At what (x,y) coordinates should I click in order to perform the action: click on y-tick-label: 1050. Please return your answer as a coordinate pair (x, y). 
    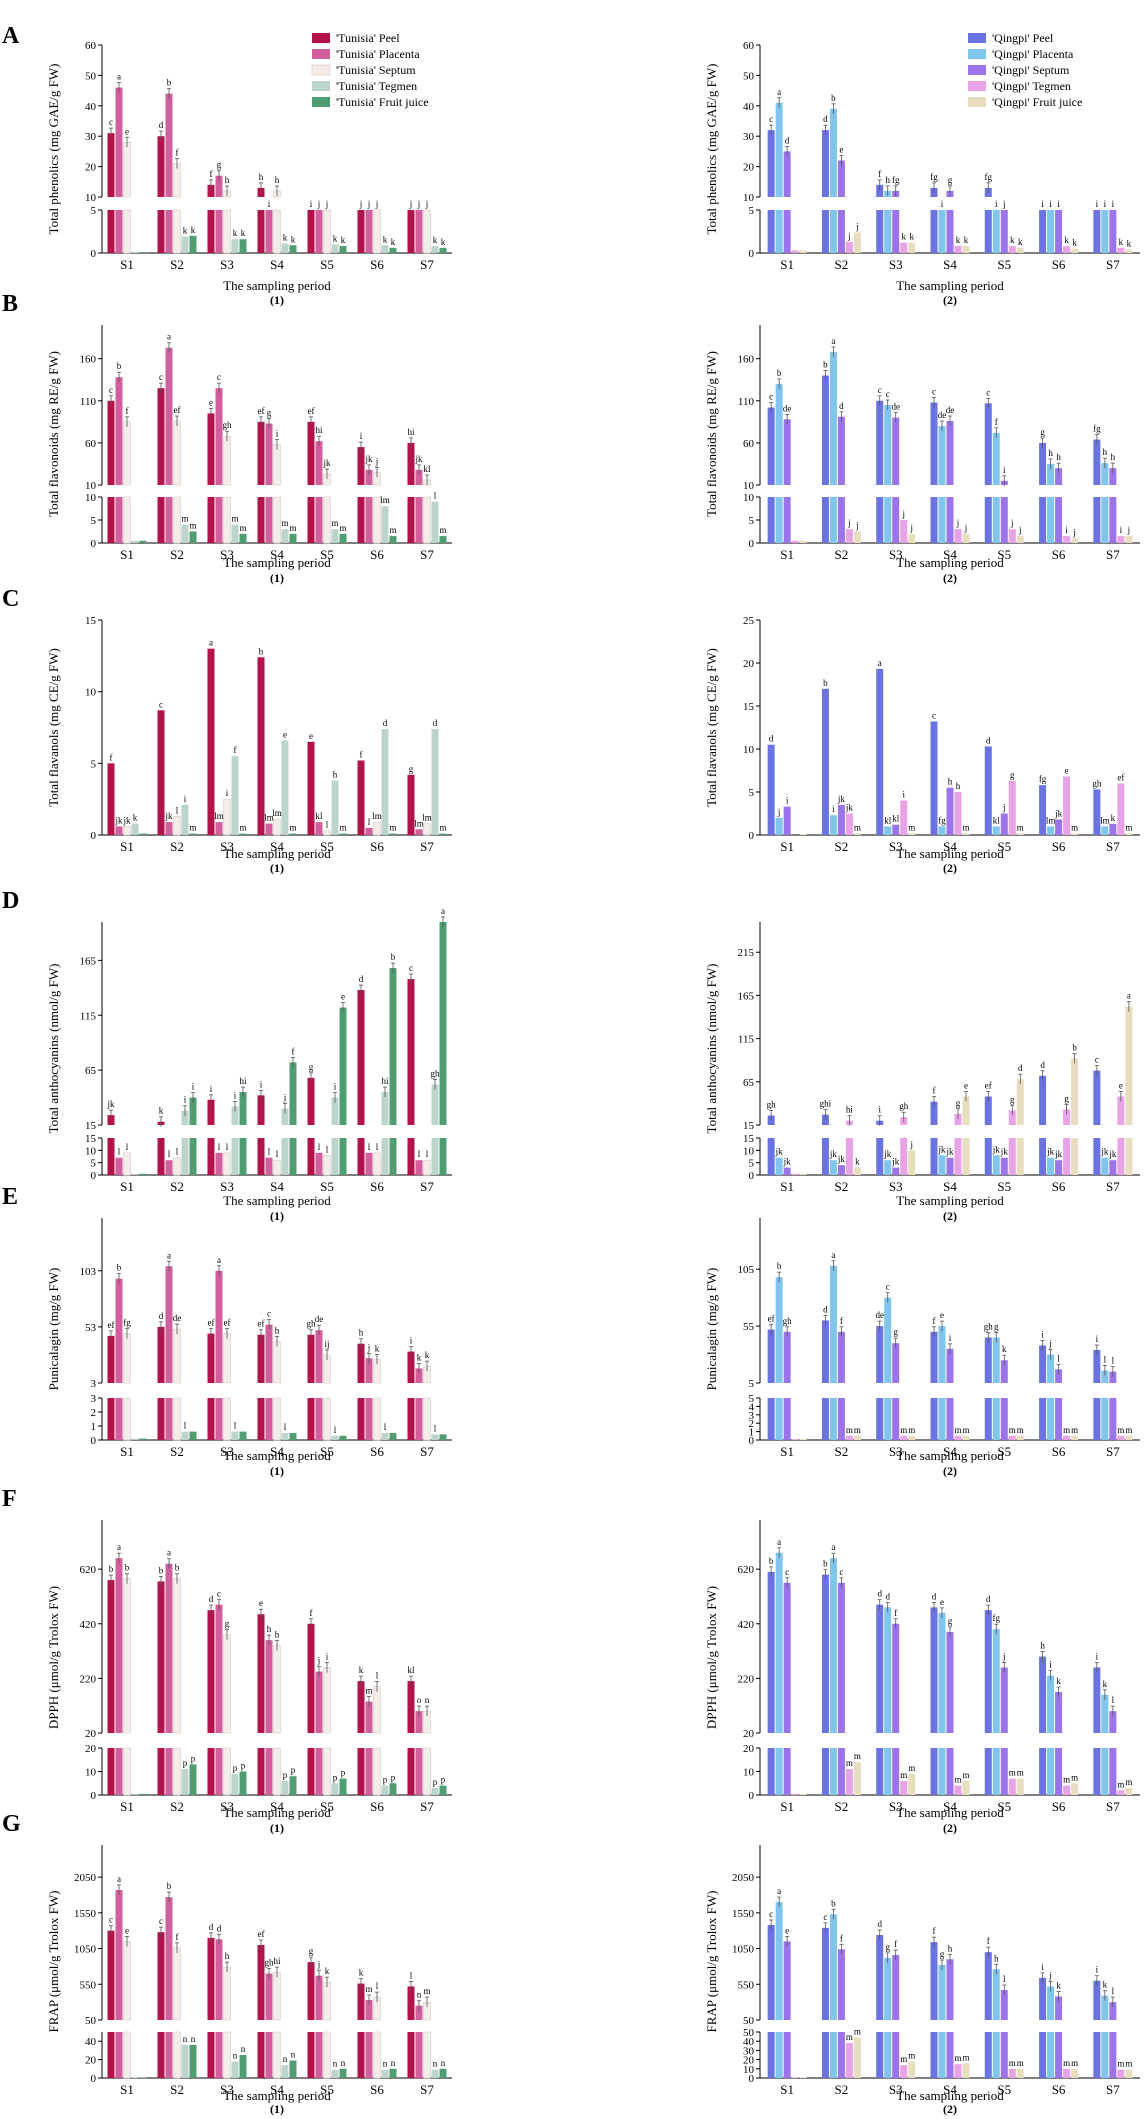
    Looking at the image, I should click on (85, 1950).